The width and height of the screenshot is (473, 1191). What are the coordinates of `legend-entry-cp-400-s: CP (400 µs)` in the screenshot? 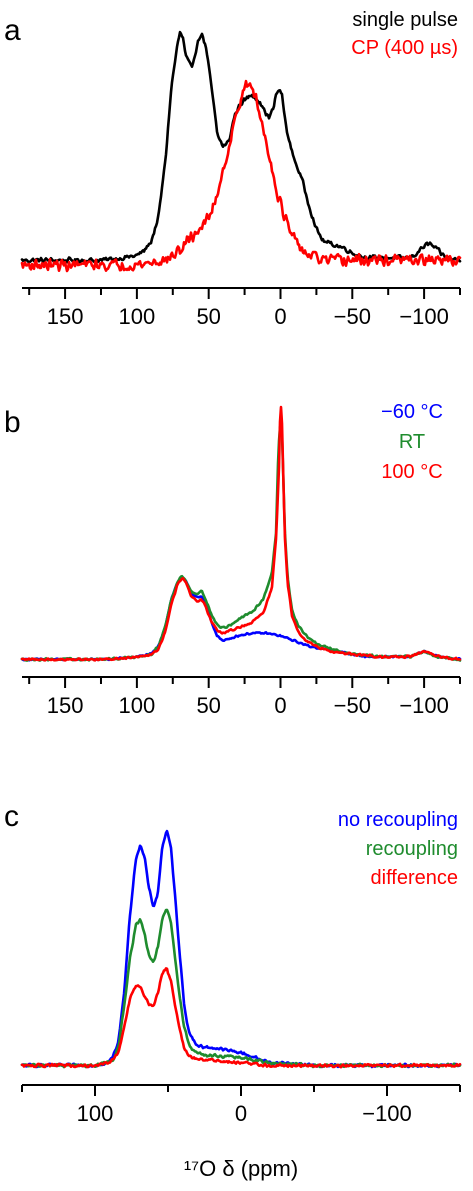 It's located at (404, 48).